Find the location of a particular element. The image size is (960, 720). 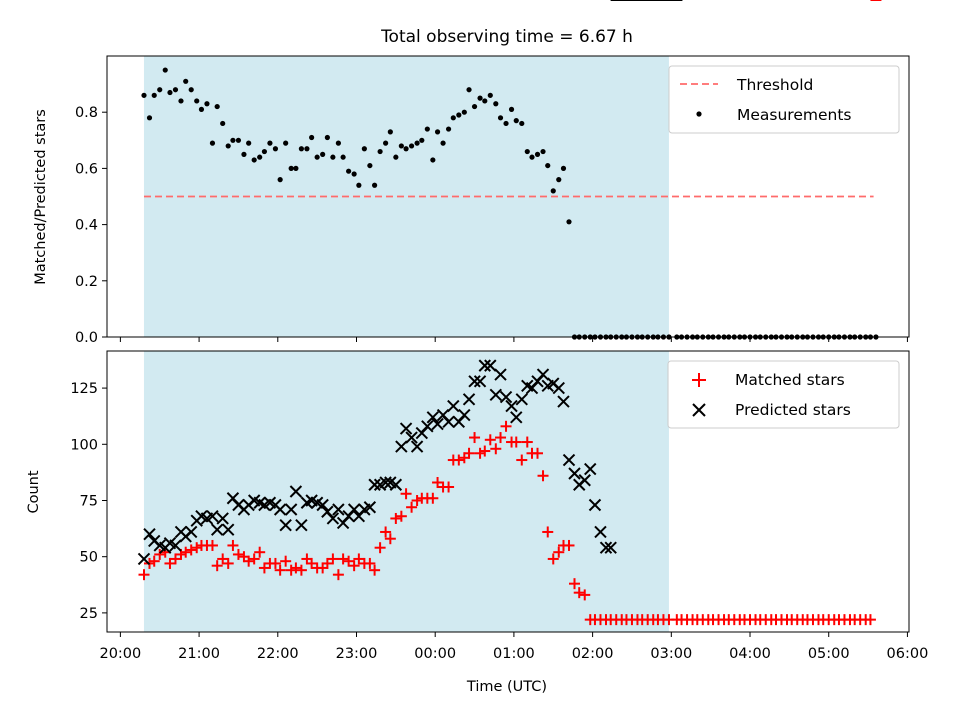

top-y-axis-label: Matched/Predicted stars is located at coordinates (41, 197).